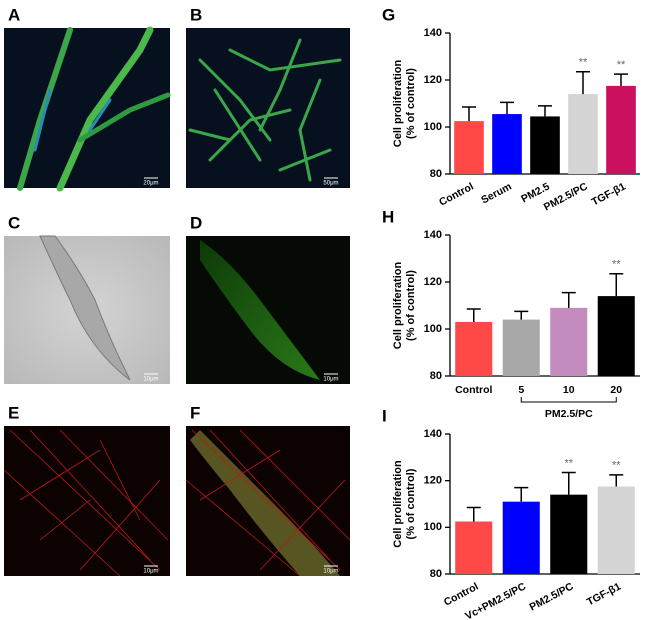  Describe the element at coordinates (150, 184) in the screenshot. I see `scale-label: 20μm` at that location.